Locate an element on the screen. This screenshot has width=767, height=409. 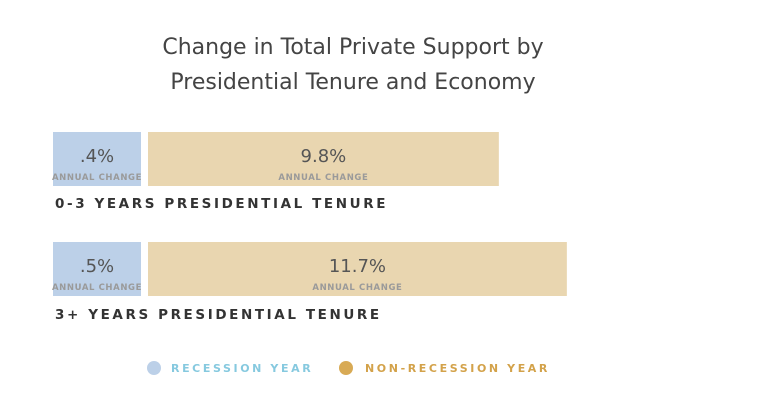
chart-title-line-1: Change in Total Private Support by is located at coordinates (352, 47).